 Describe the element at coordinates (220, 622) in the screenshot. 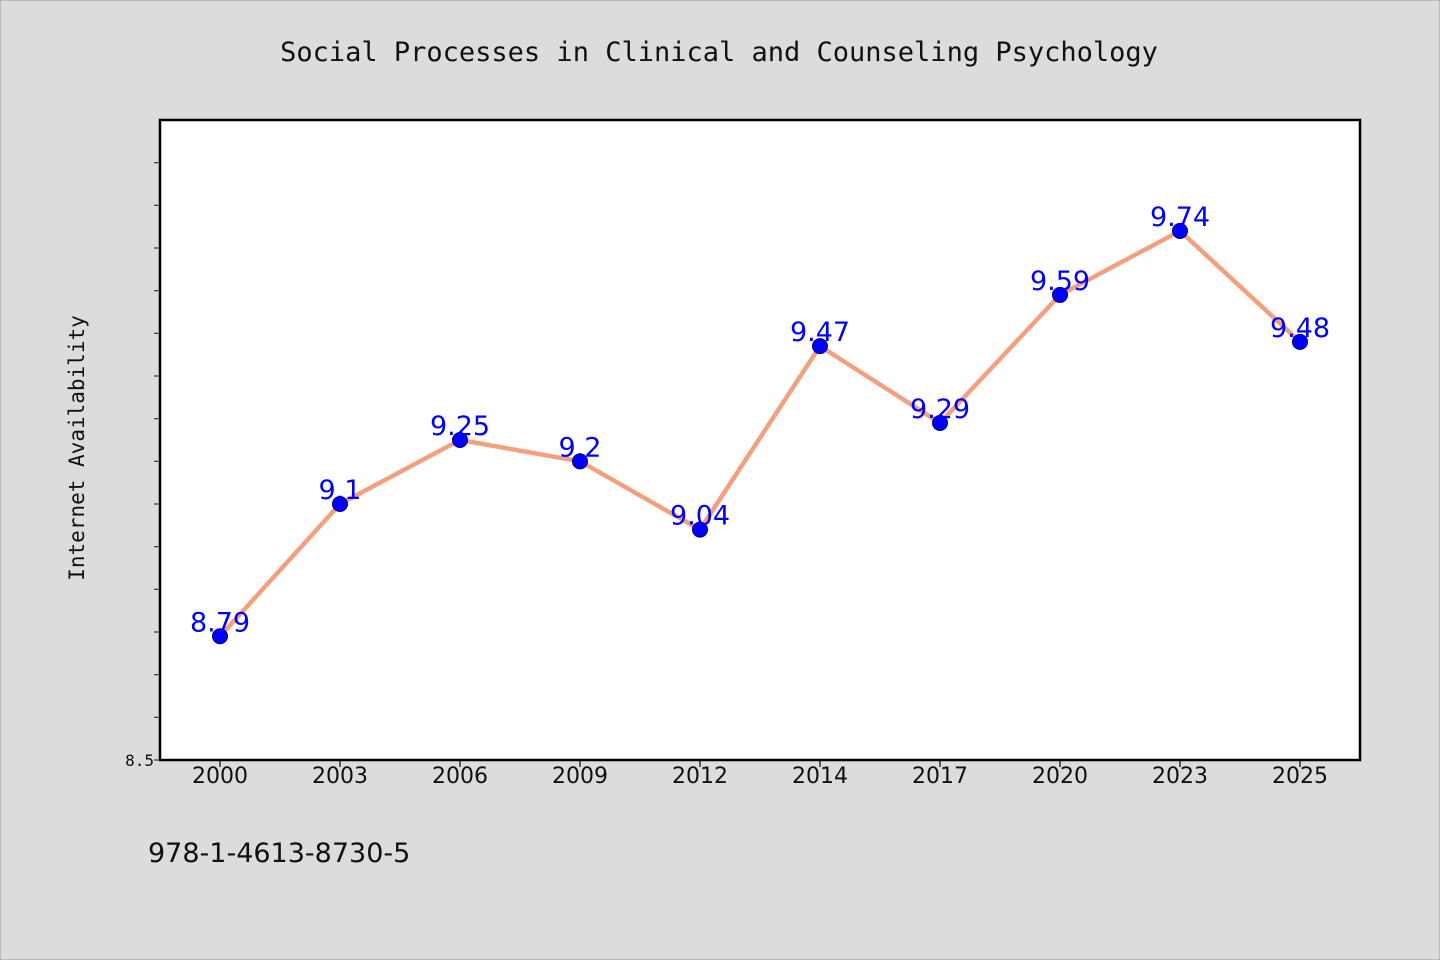

I see `data-label: 8.79` at that location.